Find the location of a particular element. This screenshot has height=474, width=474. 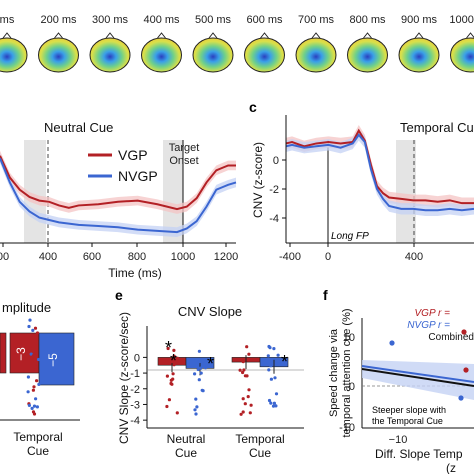

nvgp-ci-band is located at coordinates (380, 172).